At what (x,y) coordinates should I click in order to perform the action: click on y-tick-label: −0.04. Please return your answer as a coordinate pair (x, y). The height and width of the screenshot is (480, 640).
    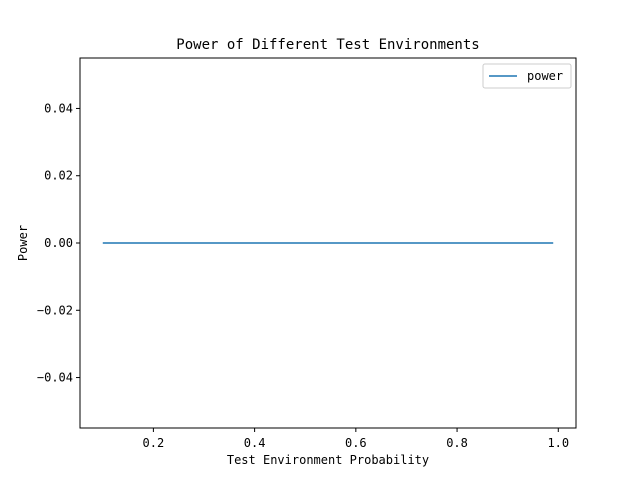
    Looking at the image, I should click on (55, 378).